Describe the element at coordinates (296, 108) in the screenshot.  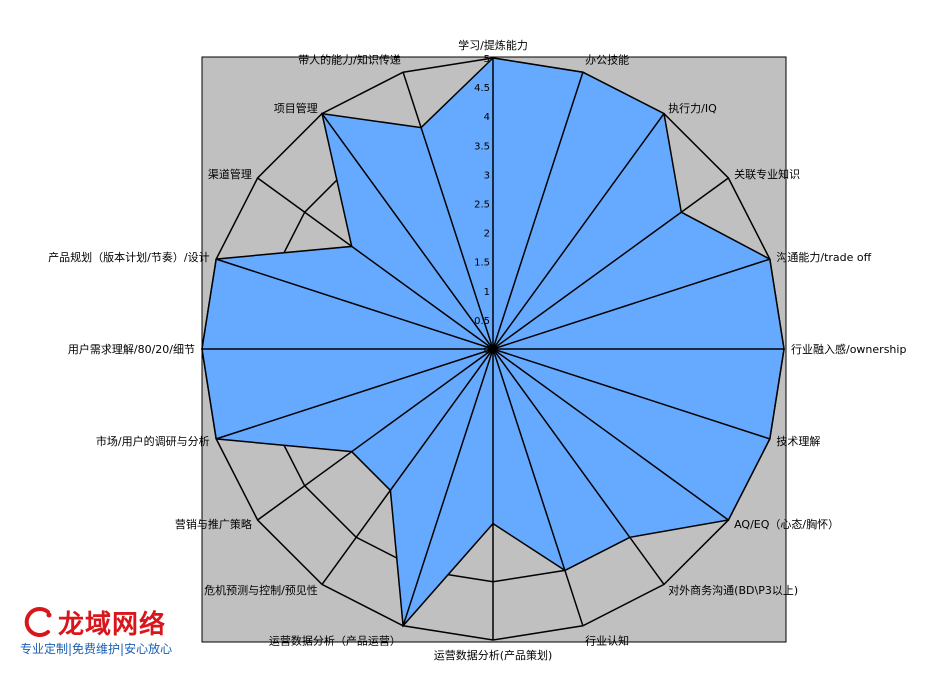
I see `axis-label-18: 项目管理` at that location.